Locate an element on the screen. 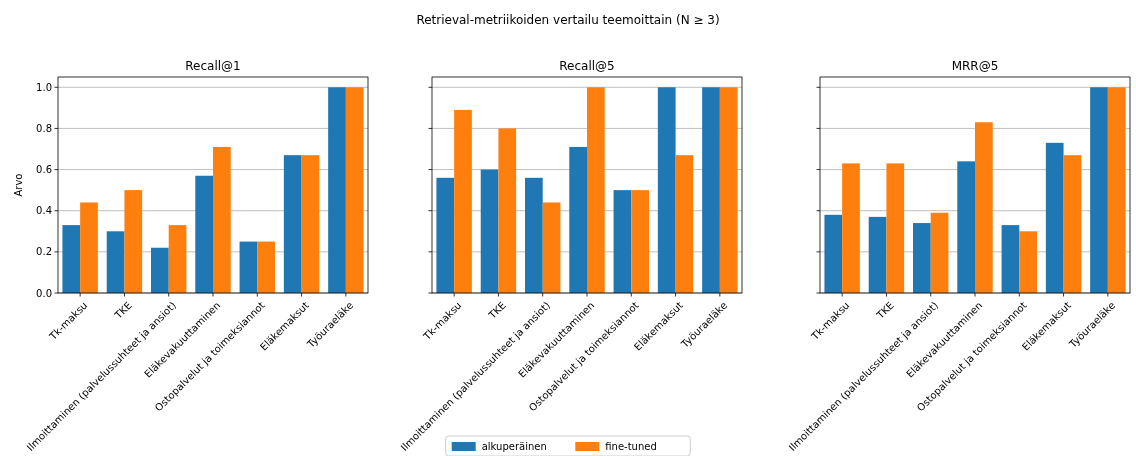  legend-label: alkuperäinen is located at coordinates (514, 446).